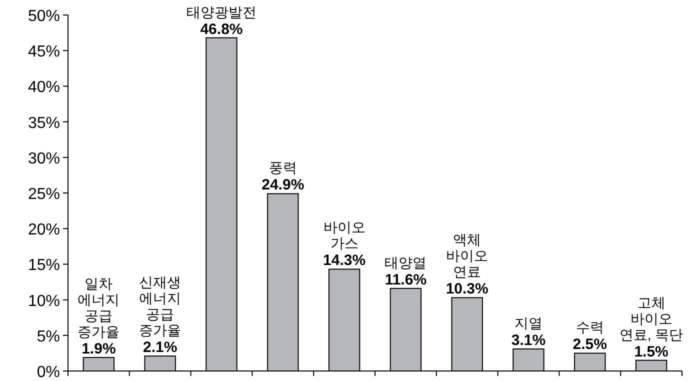 Image resolution: width=692 pixels, height=381 pixels. What do you see at coordinates (160, 306) in the screenshot?
I see `x-tick-label: 신재생 에너지 공급 증가율` at bounding box center [160, 306].